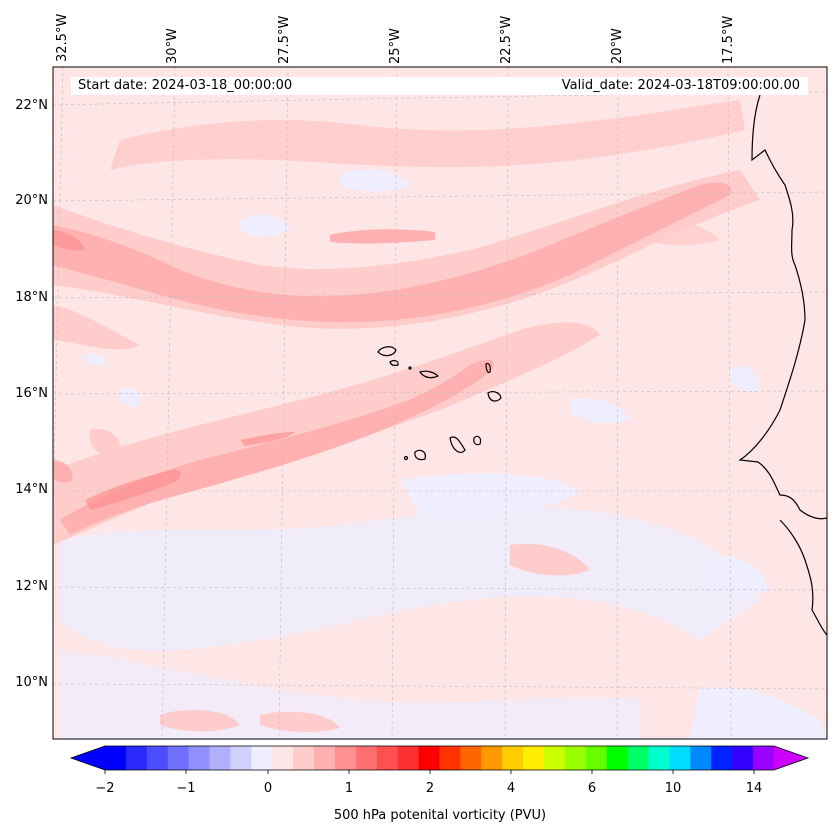 The width and height of the screenshot is (837, 836). I want to click on colorbar-tick-label: 2, so click(430, 788).